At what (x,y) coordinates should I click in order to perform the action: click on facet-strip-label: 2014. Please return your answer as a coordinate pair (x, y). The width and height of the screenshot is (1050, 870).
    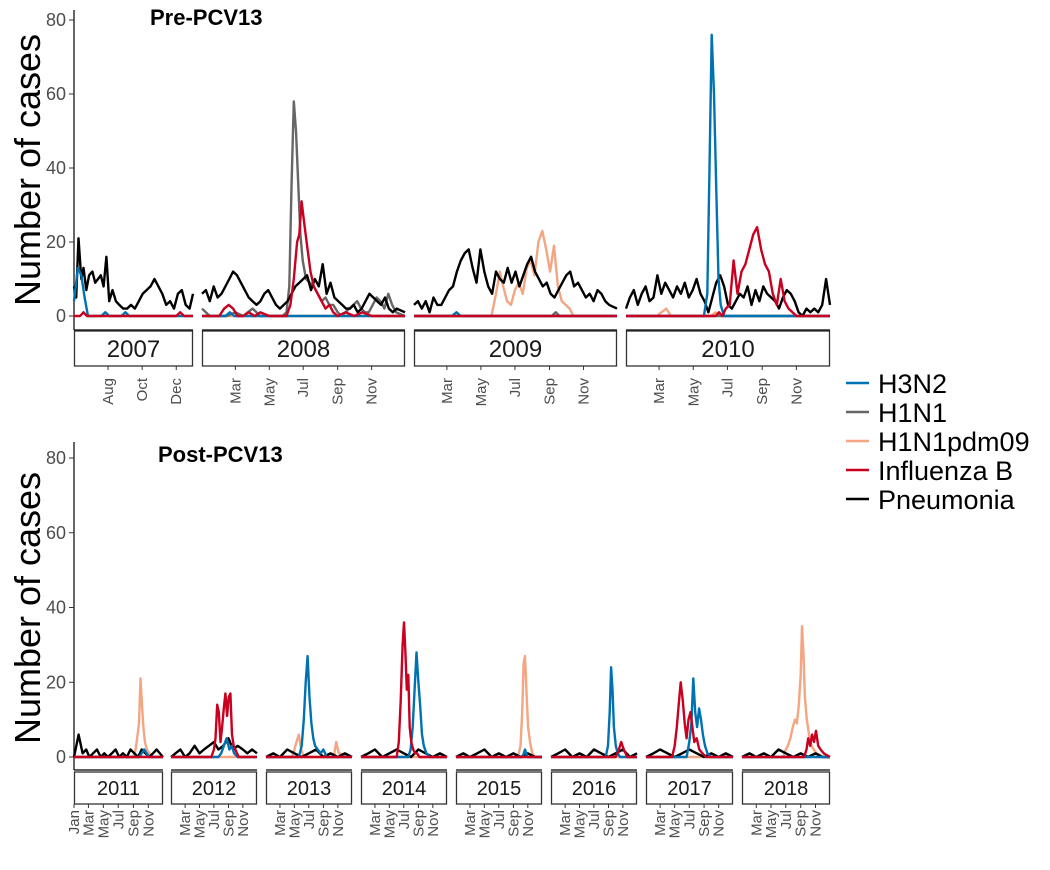
    Looking at the image, I should click on (404, 789).